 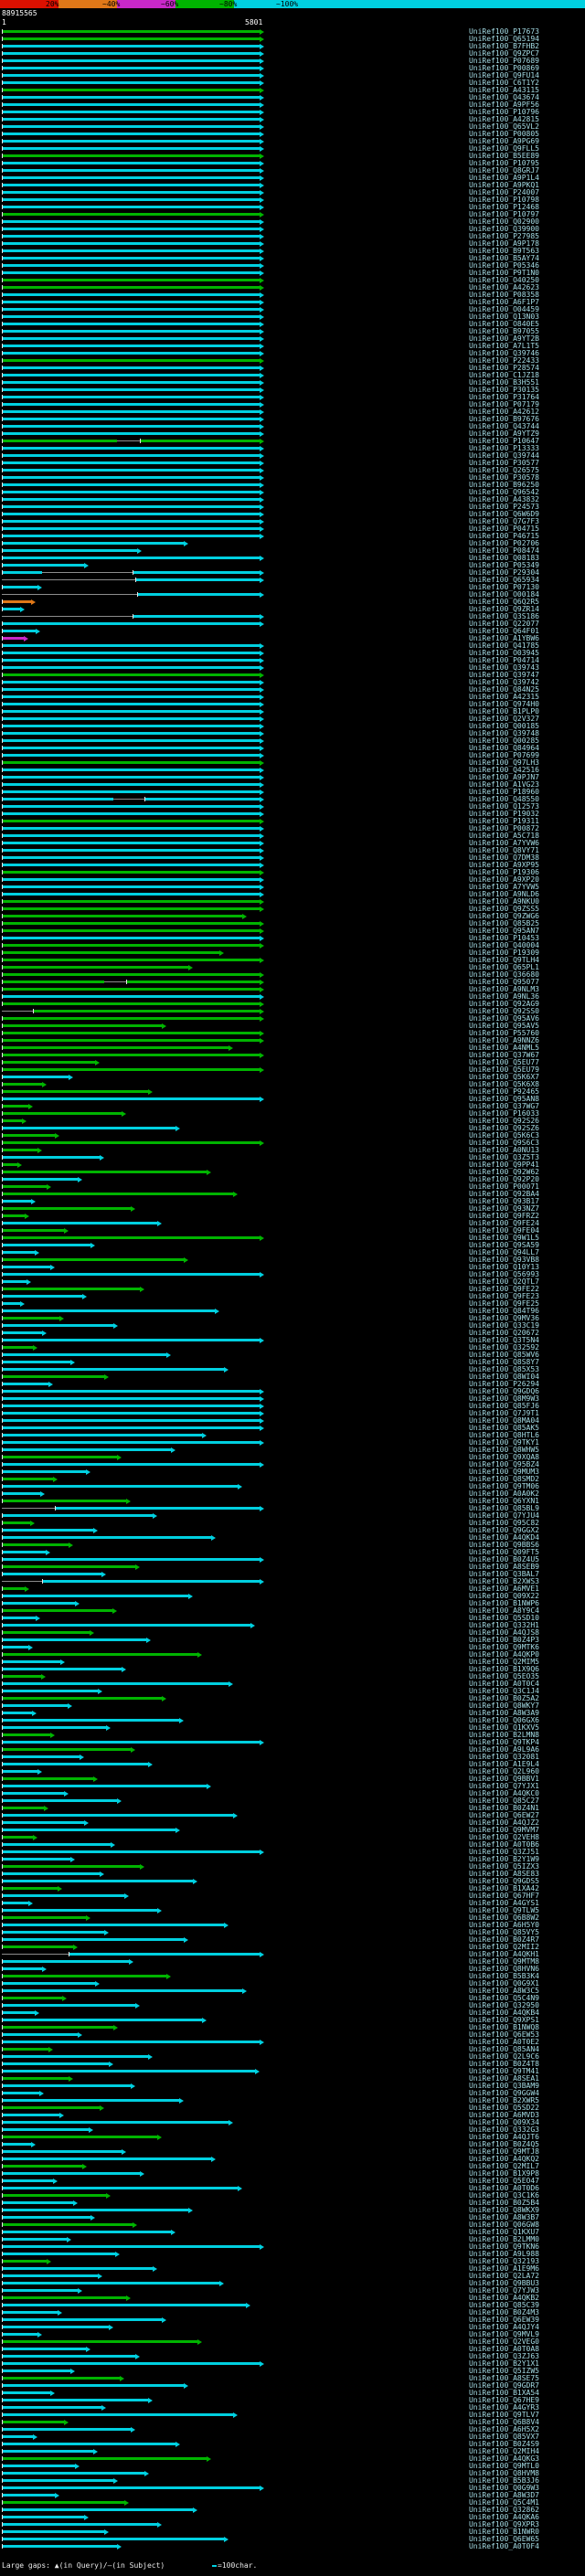 What do you see at coordinates (504, 1991) in the screenshot?
I see `hit-label: UniRef100_A8W3C5` at bounding box center [504, 1991].